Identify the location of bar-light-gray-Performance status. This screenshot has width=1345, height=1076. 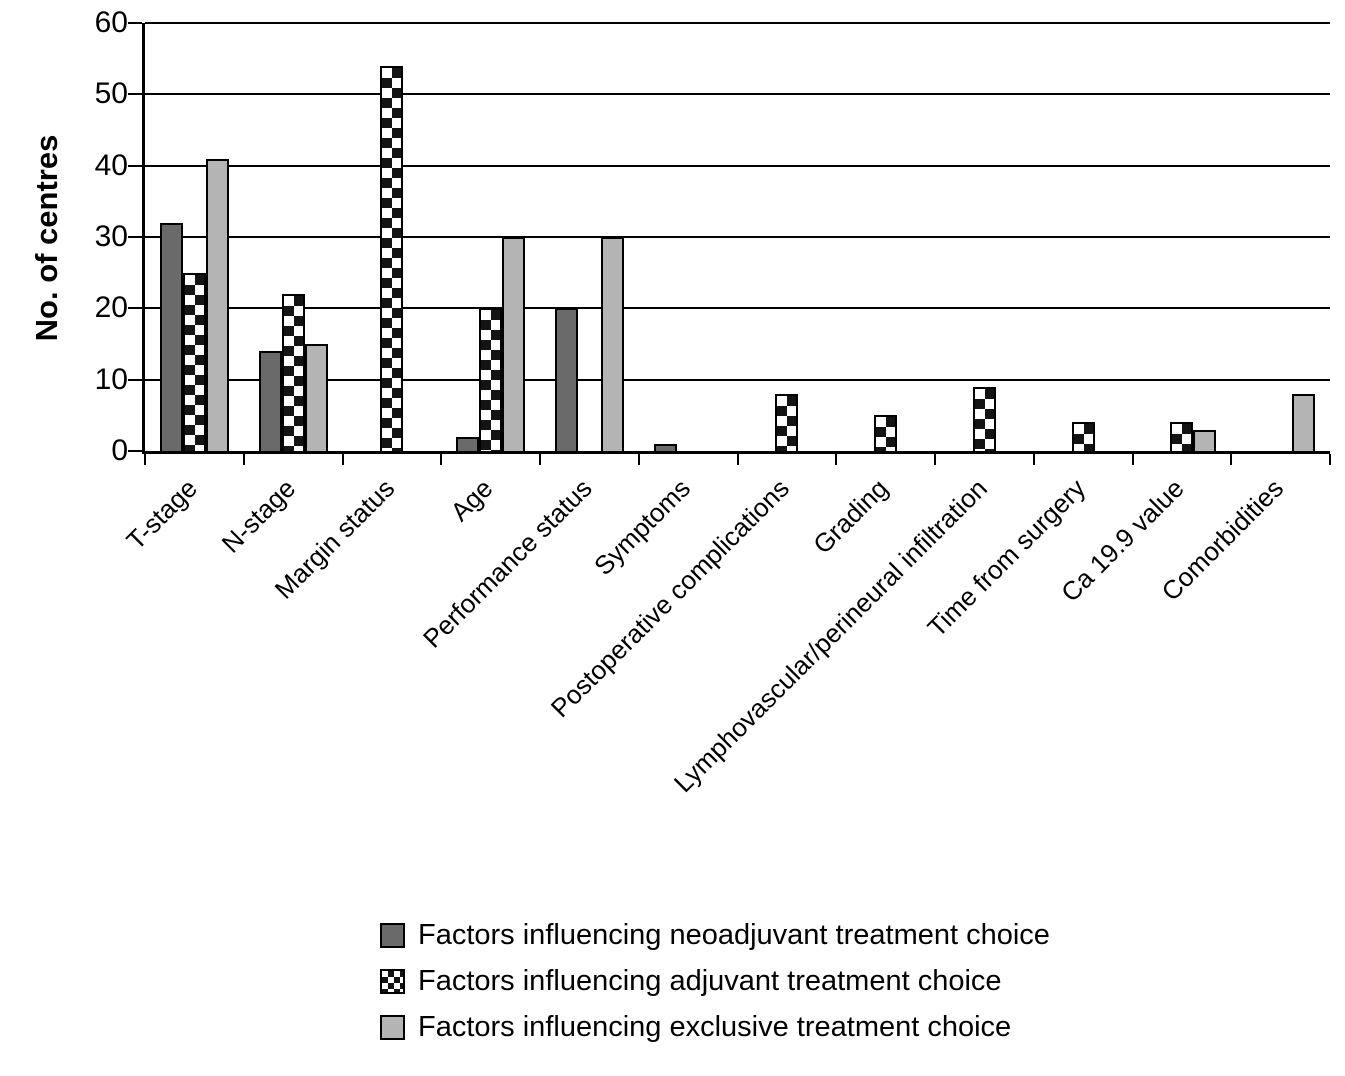
(612, 344).